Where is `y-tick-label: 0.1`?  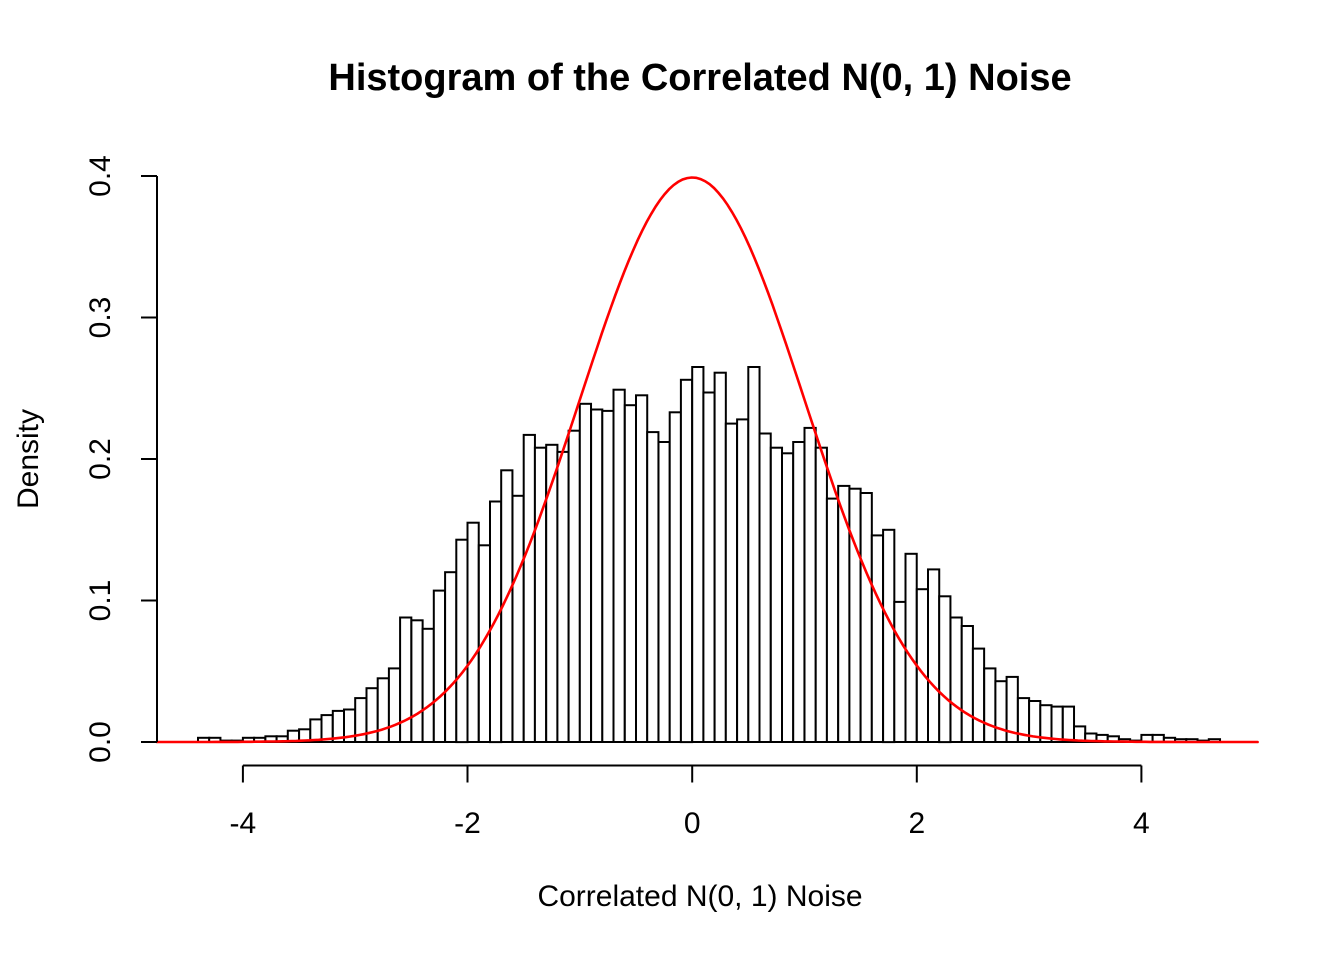 y-tick-label: 0.1 is located at coordinates (100, 601).